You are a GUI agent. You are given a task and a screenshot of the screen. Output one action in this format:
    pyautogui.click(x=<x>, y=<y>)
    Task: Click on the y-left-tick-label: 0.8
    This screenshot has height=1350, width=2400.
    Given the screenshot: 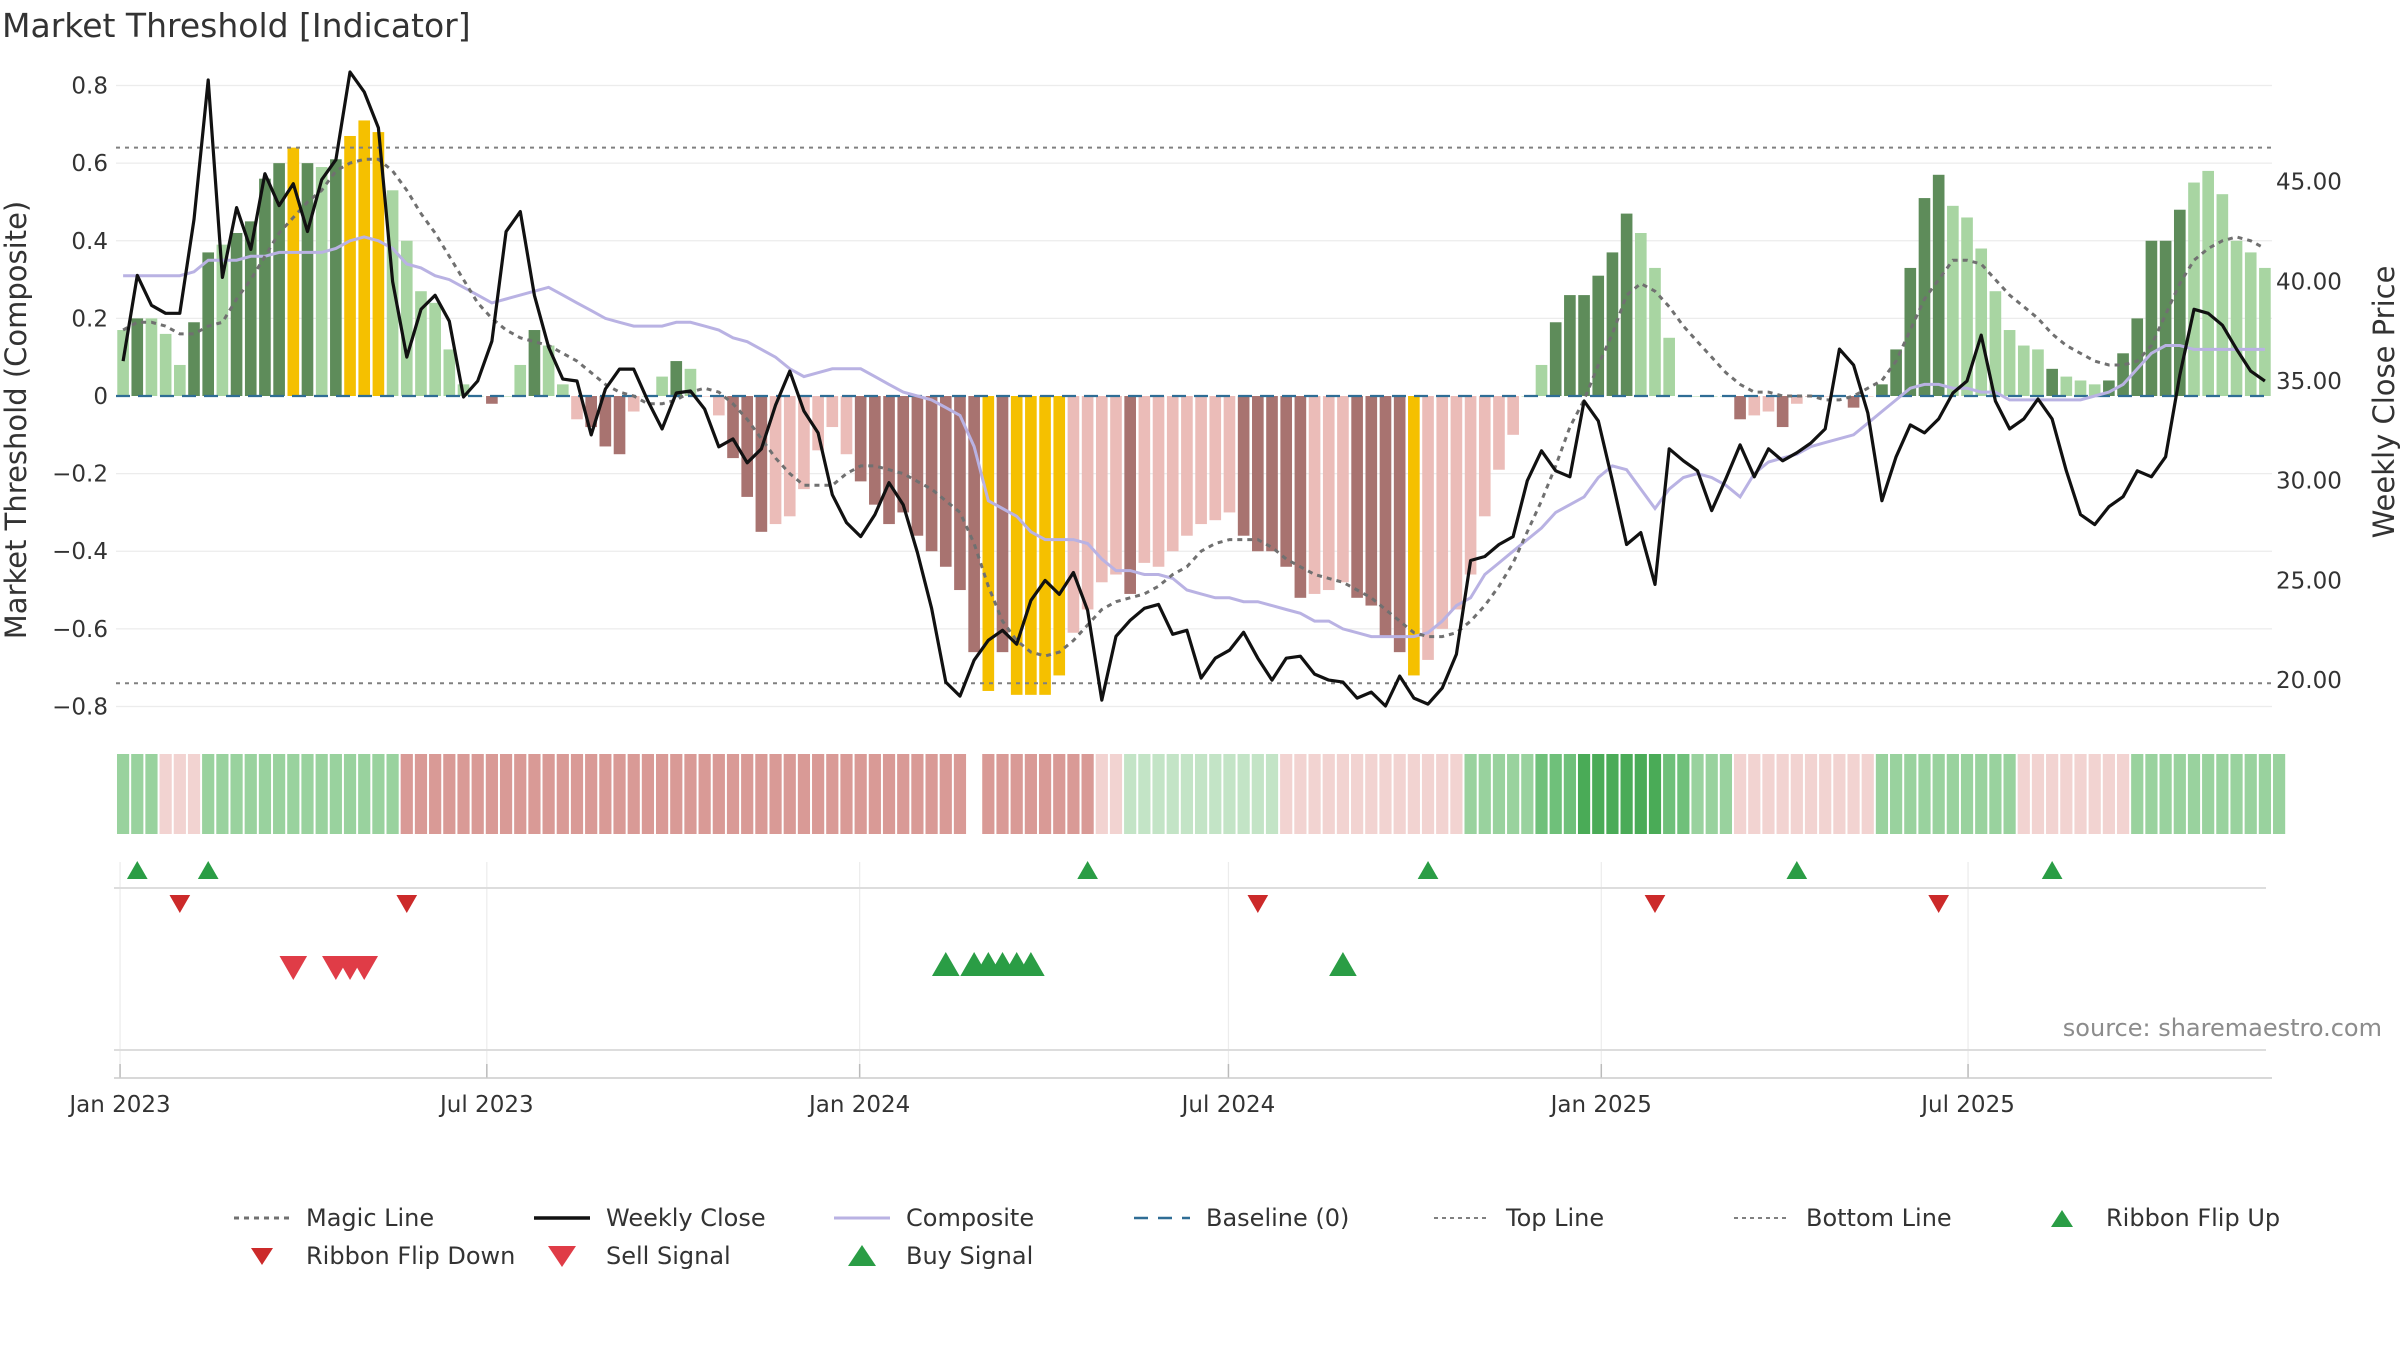 What is the action you would take?
    pyautogui.click(x=89, y=87)
    